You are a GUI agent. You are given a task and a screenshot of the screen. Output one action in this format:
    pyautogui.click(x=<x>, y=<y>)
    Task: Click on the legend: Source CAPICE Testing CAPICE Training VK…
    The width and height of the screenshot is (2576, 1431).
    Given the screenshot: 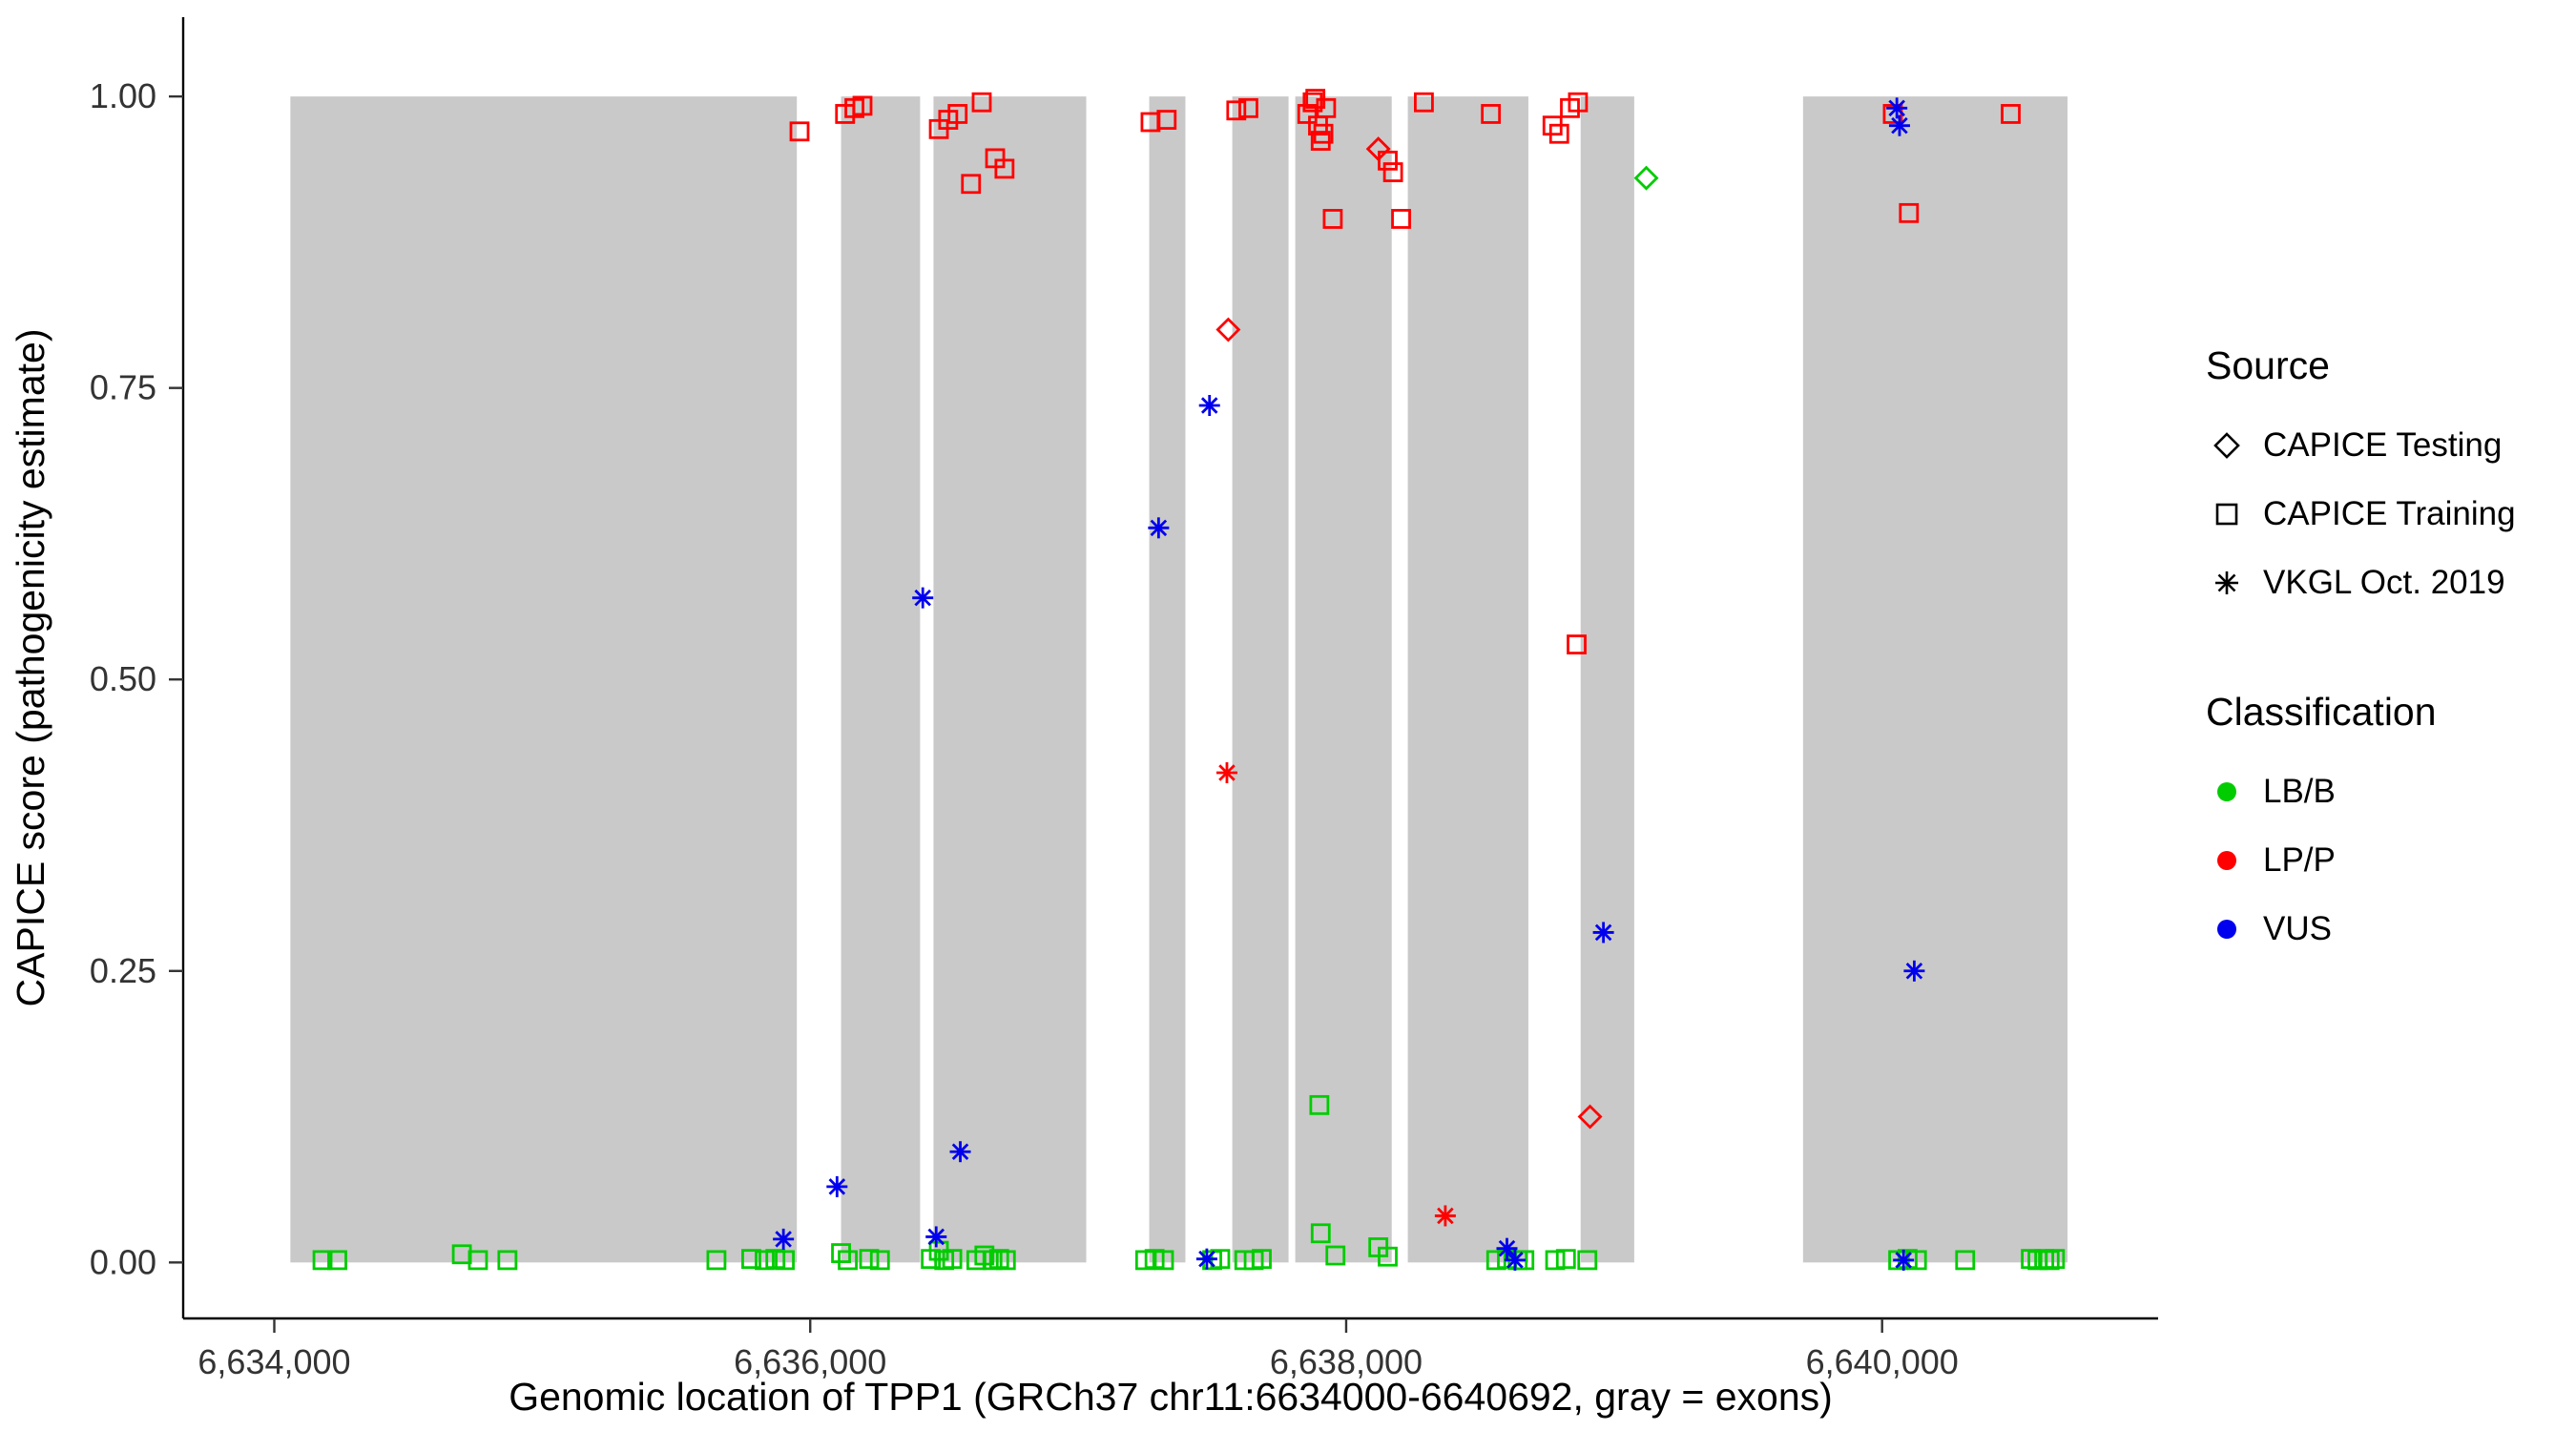 What is the action you would take?
    pyautogui.click(x=2361, y=654)
    